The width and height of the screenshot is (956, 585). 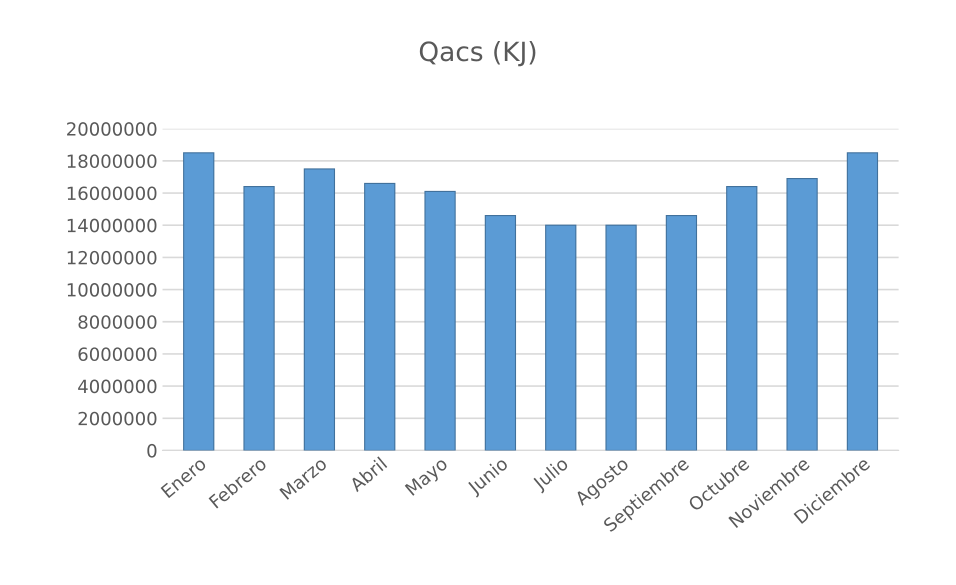 What do you see at coordinates (117, 387) in the screenshot?
I see `y-tick-label: 4000000` at bounding box center [117, 387].